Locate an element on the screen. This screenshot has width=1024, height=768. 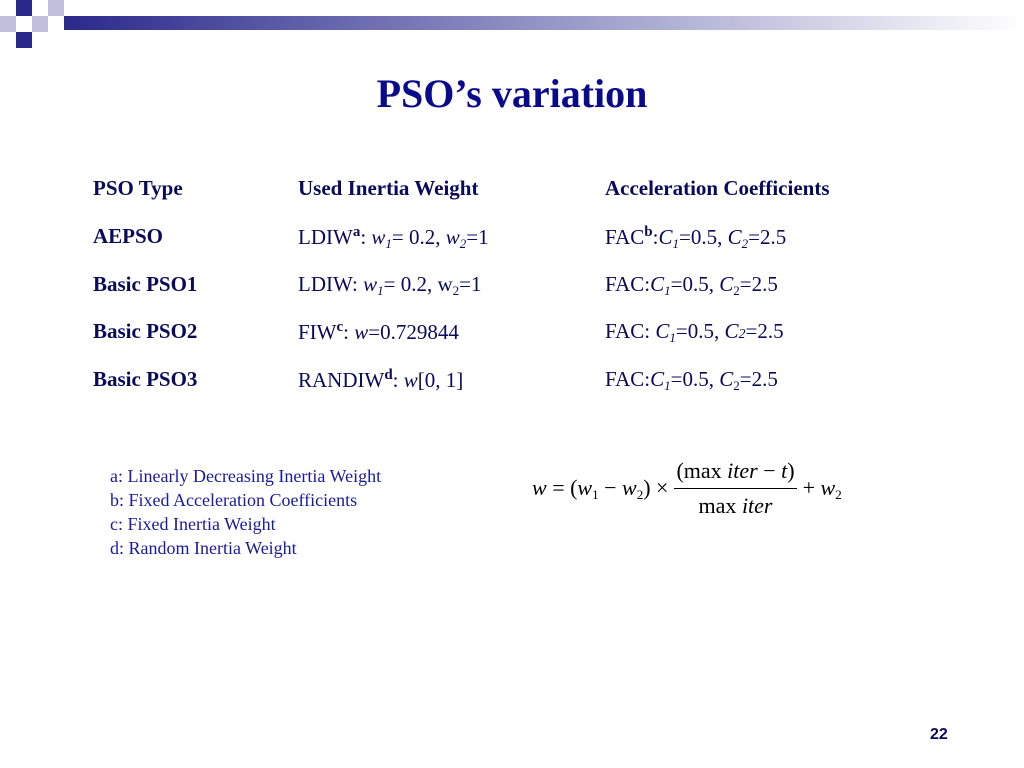
text-run: a is located at coordinates (356, 232).